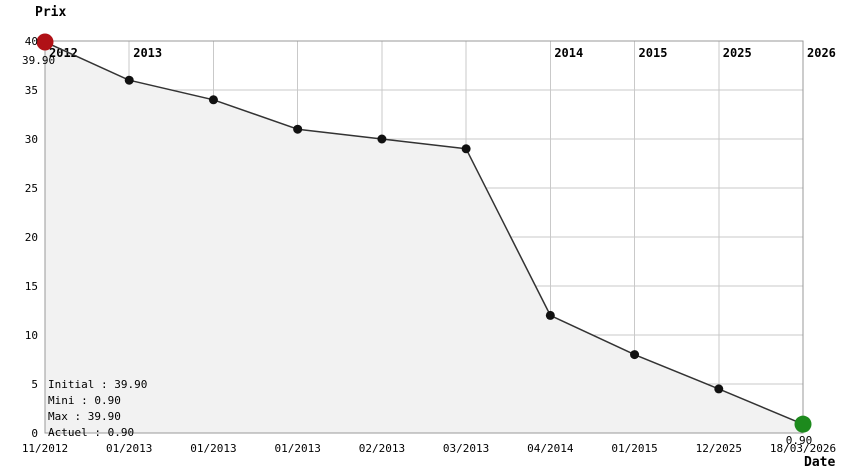  Describe the element at coordinates (719, 448) in the screenshot. I see `x-tick-label: 12/2025` at that location.